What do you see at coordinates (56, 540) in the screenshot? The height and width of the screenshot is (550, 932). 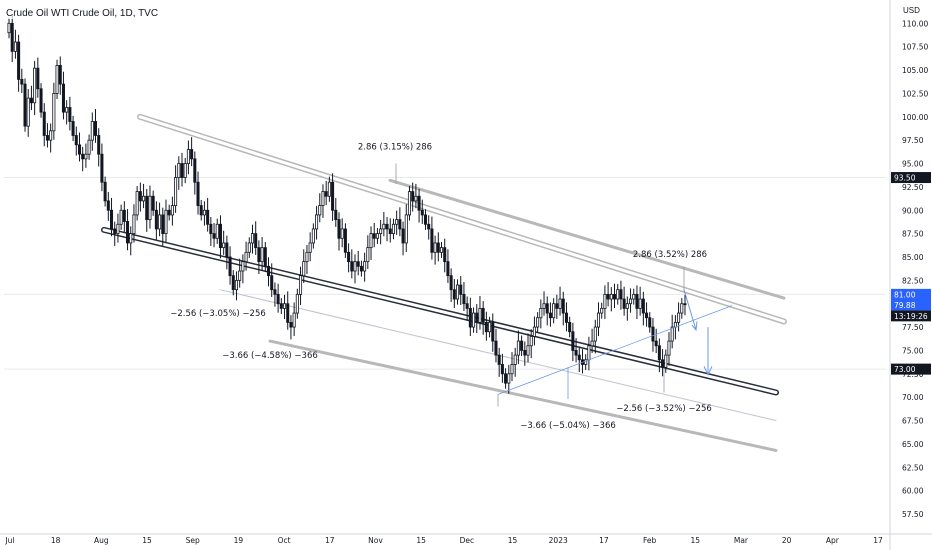 I see `x-tick-label: 18` at bounding box center [56, 540].